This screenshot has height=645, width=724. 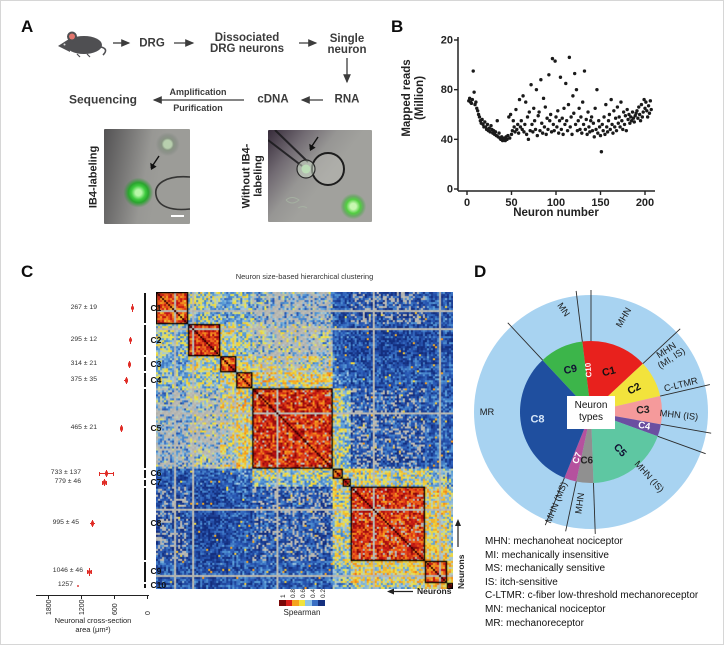 What do you see at coordinates (156, 379) in the screenshot?
I see `cluster-label: C4` at bounding box center [156, 379].